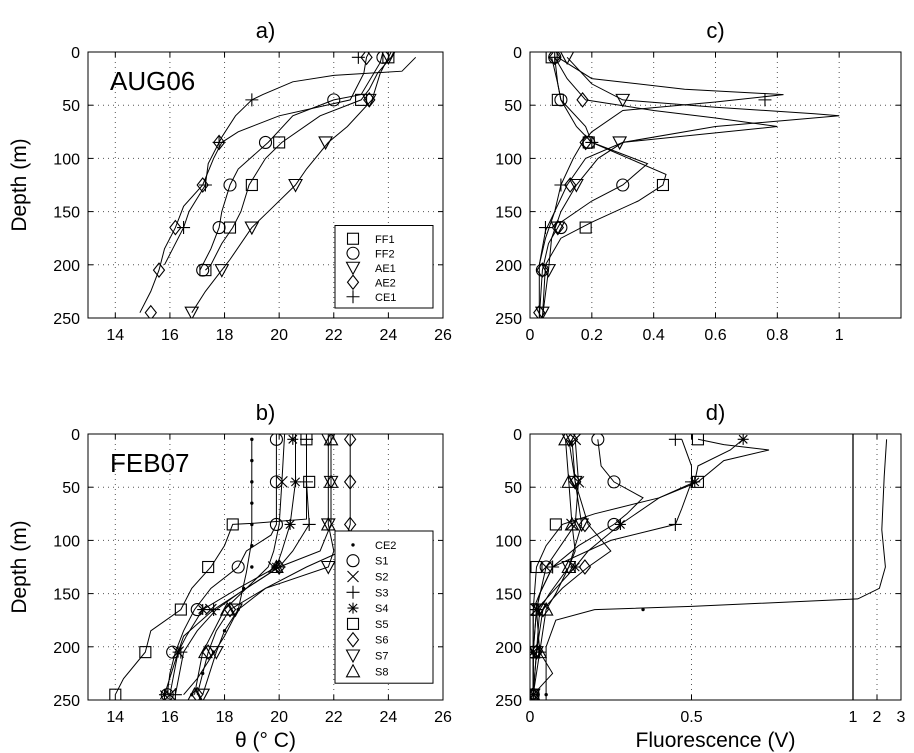 Image resolution: width=914 pixels, height=753 pixels. I want to click on x-tick-label: 0.2, so click(592, 335).